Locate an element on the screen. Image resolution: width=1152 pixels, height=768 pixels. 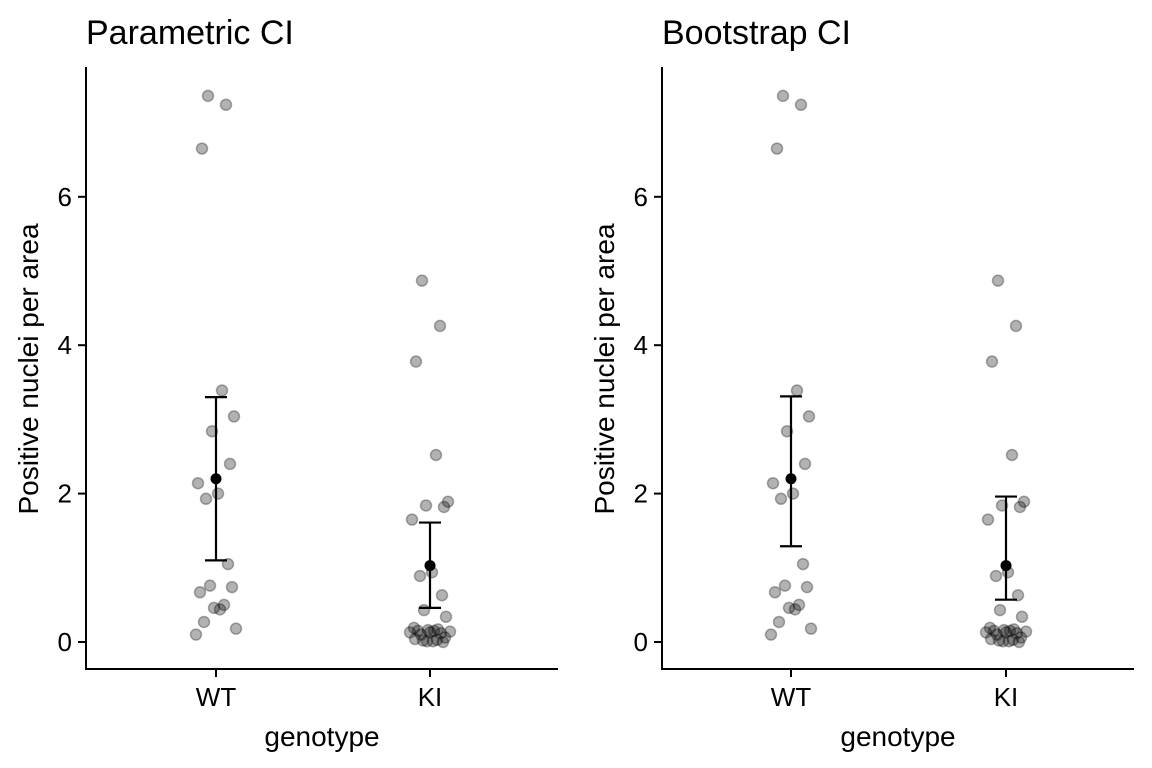
panel-title: Bootstrap CI is located at coordinates (756, 33).